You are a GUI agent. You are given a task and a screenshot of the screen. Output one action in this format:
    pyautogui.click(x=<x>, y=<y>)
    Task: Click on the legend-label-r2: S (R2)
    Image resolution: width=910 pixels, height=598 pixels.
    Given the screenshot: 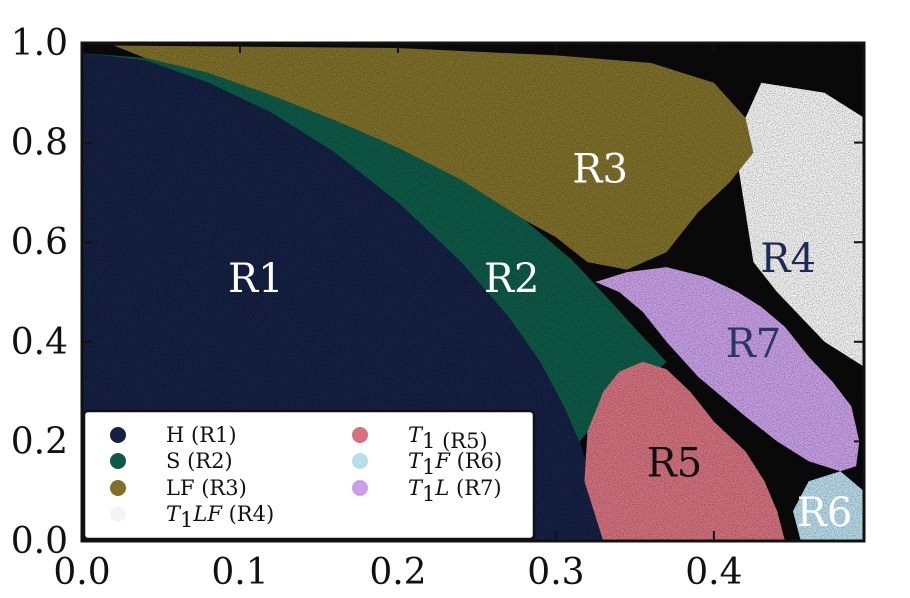 What is the action you would take?
    pyautogui.click(x=199, y=461)
    